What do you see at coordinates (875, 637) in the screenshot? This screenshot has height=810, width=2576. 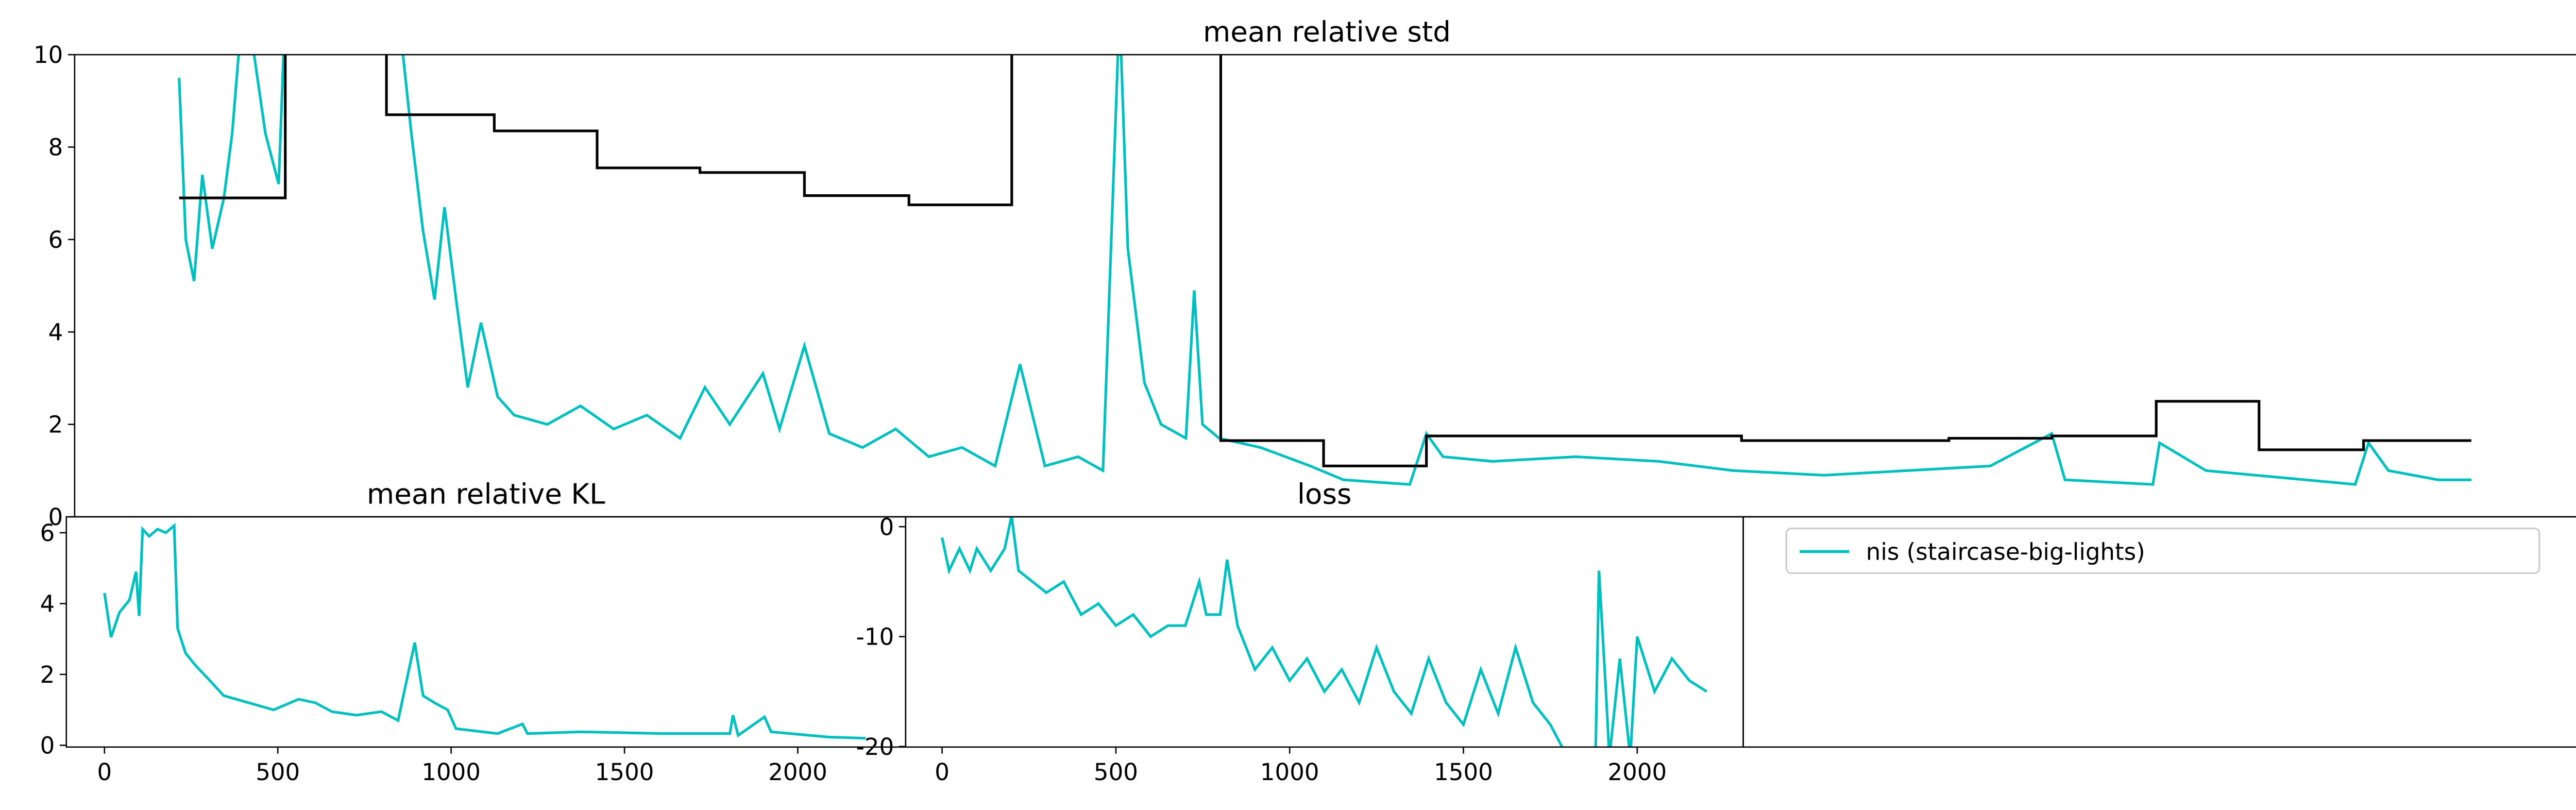 I see `y-tick-label: -10` at bounding box center [875, 637].